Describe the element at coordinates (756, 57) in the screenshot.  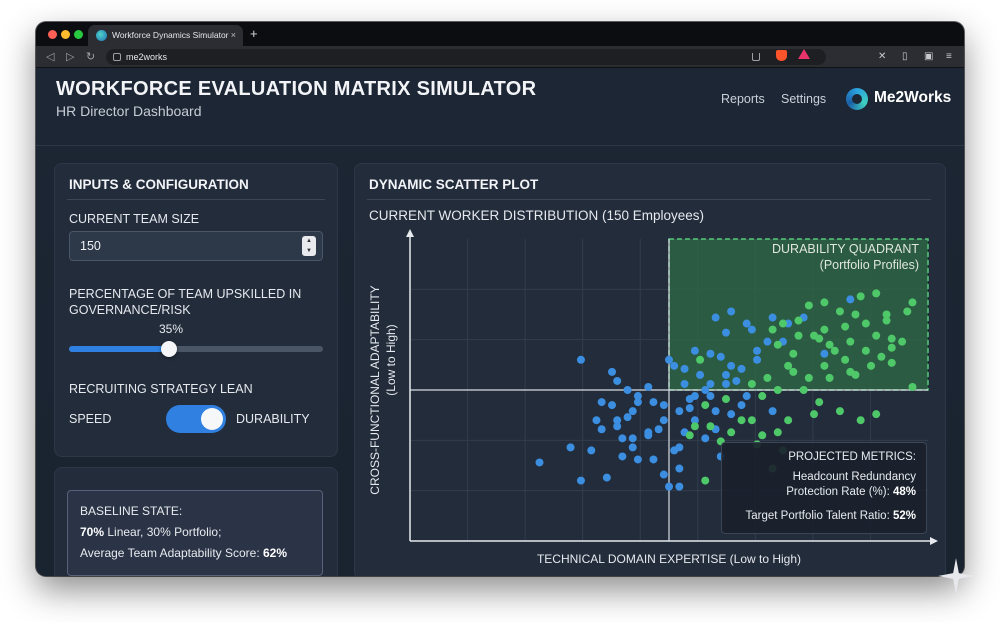
I see `share-icon` at that location.